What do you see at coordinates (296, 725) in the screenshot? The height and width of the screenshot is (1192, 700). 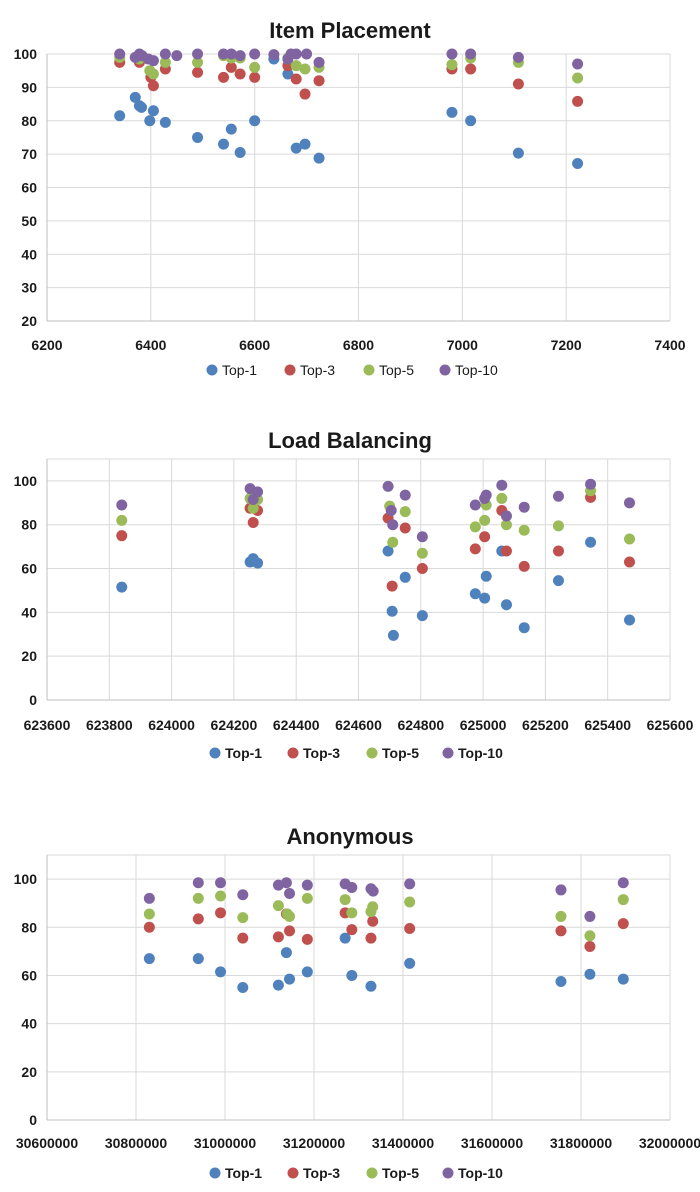 I see `x-tick-label: 624400` at bounding box center [296, 725].